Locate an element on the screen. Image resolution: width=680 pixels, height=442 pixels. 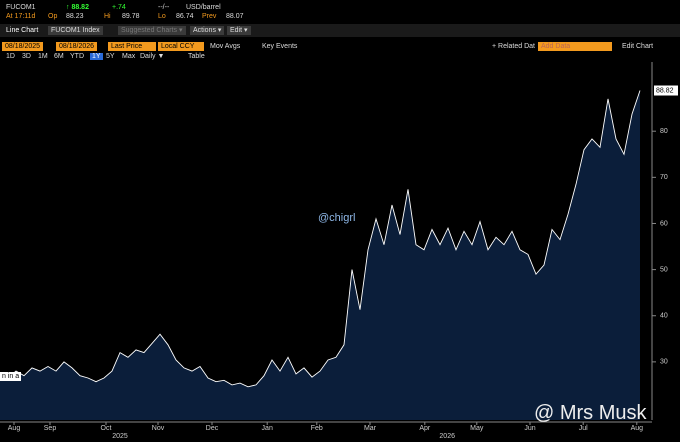
unit: USD/barrel is located at coordinates (203, 7).